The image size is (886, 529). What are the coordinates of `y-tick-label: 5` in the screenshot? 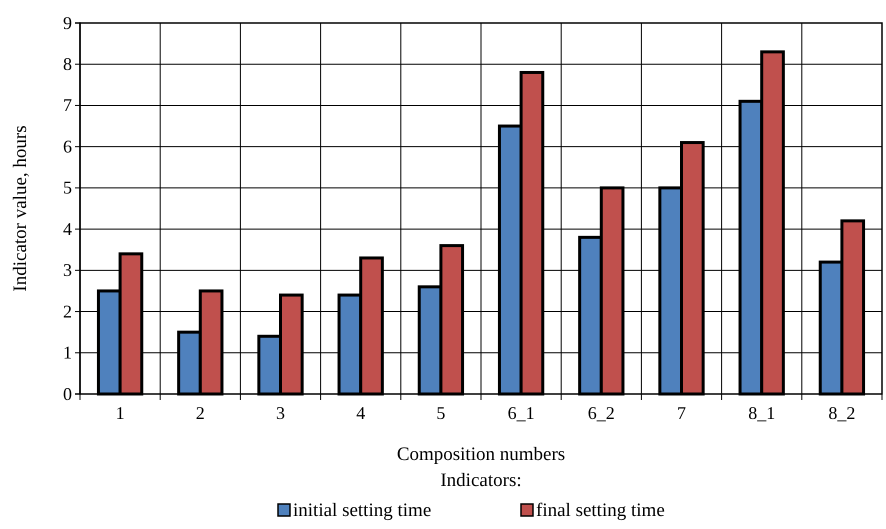 It's located at (67, 188).